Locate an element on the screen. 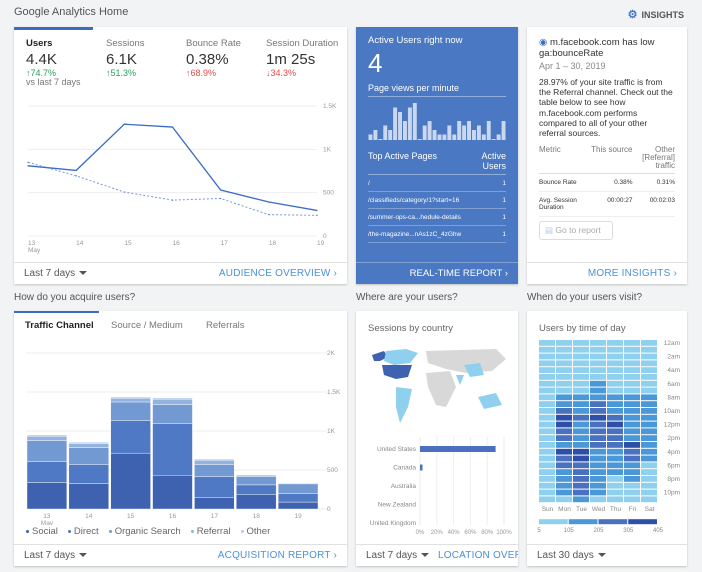 The width and height of the screenshot is (702, 572). day-label: Sat is located at coordinates (650, 509).